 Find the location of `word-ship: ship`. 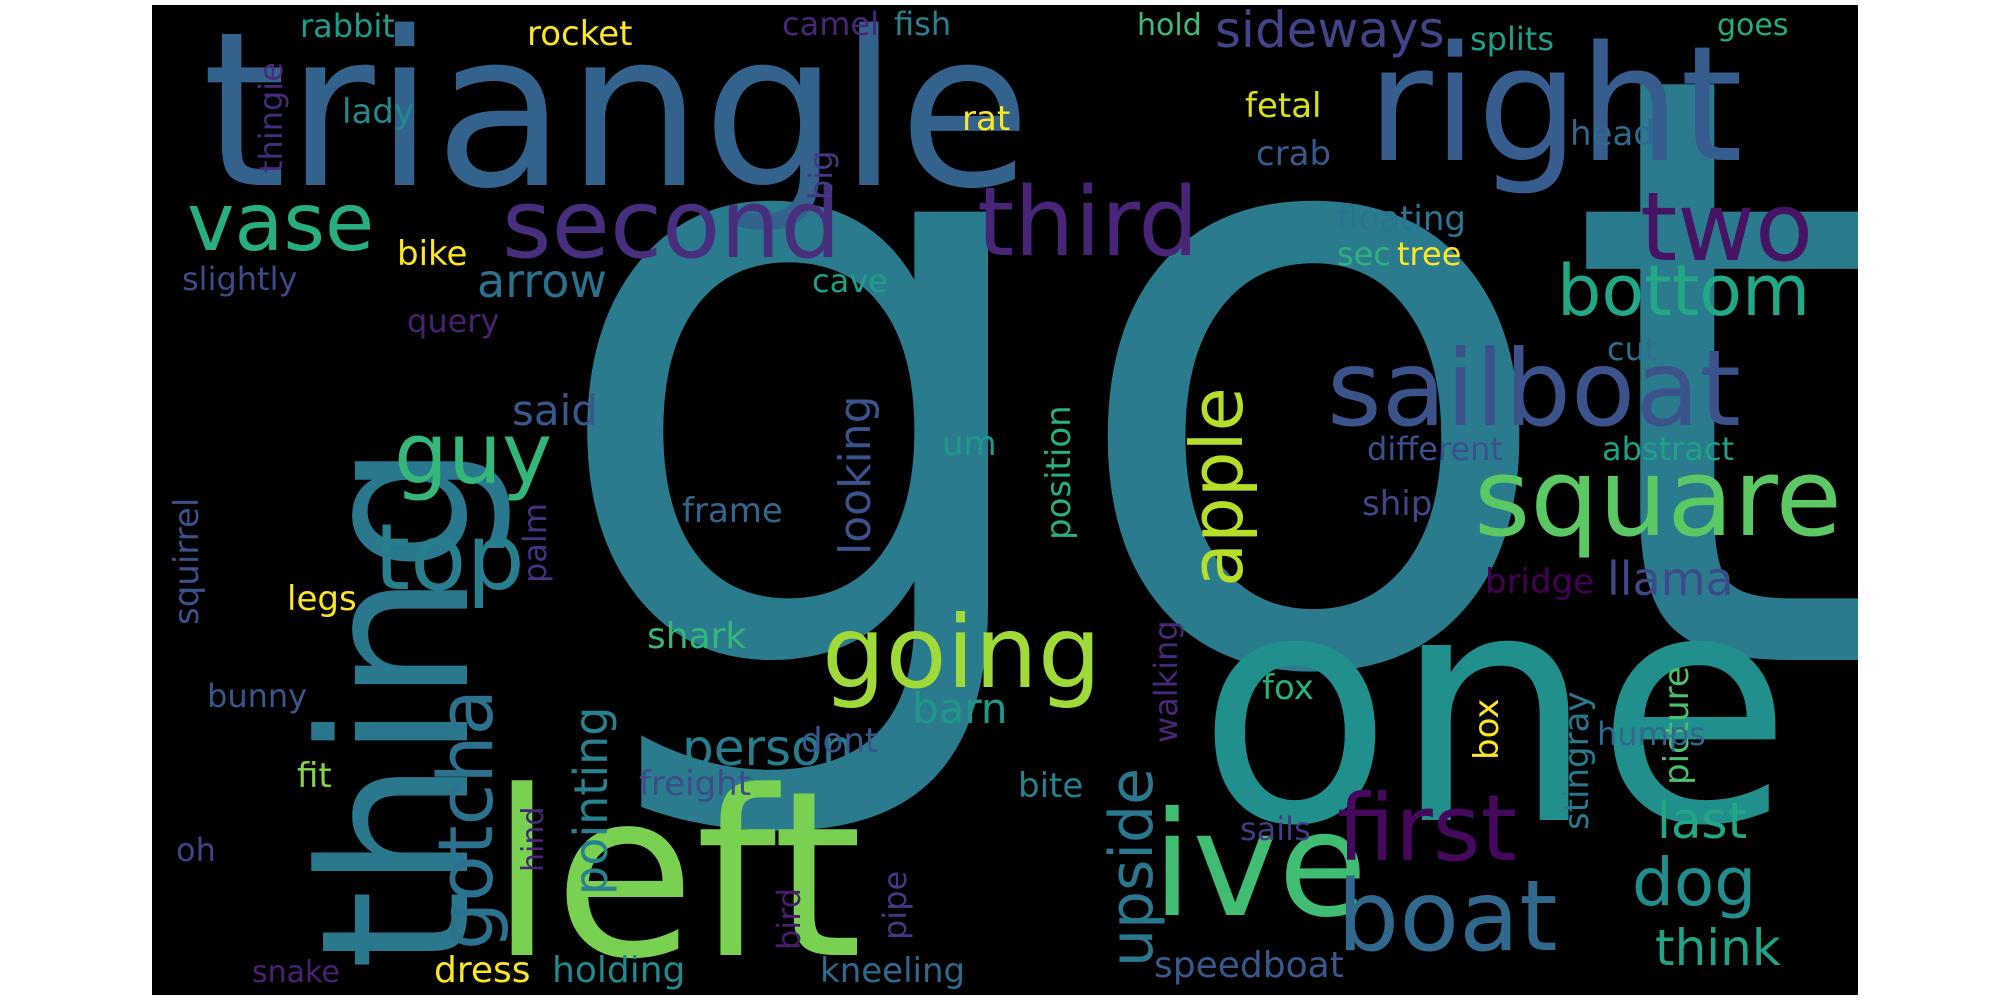

word-ship: ship is located at coordinates (1397, 504).